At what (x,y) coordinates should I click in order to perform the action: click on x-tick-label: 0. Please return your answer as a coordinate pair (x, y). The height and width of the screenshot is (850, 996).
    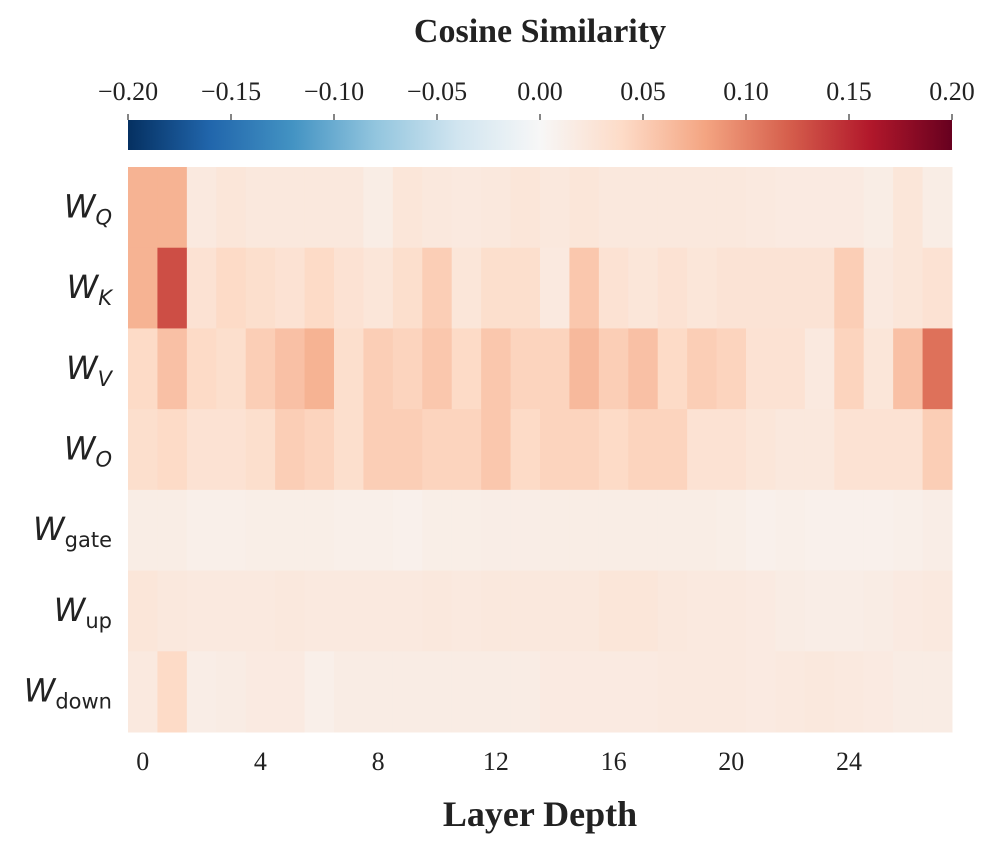
    Looking at the image, I should click on (142, 761).